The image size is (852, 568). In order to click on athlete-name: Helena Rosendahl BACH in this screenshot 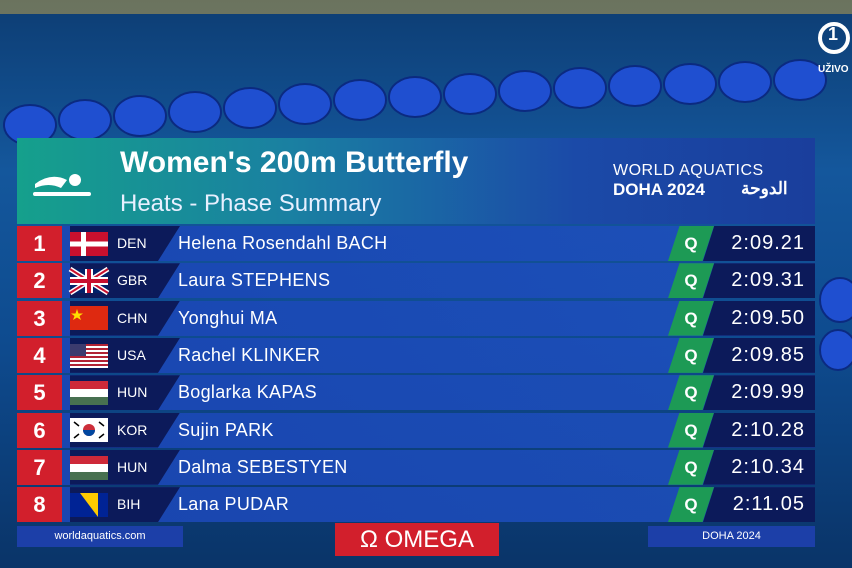, I will do `click(283, 243)`.